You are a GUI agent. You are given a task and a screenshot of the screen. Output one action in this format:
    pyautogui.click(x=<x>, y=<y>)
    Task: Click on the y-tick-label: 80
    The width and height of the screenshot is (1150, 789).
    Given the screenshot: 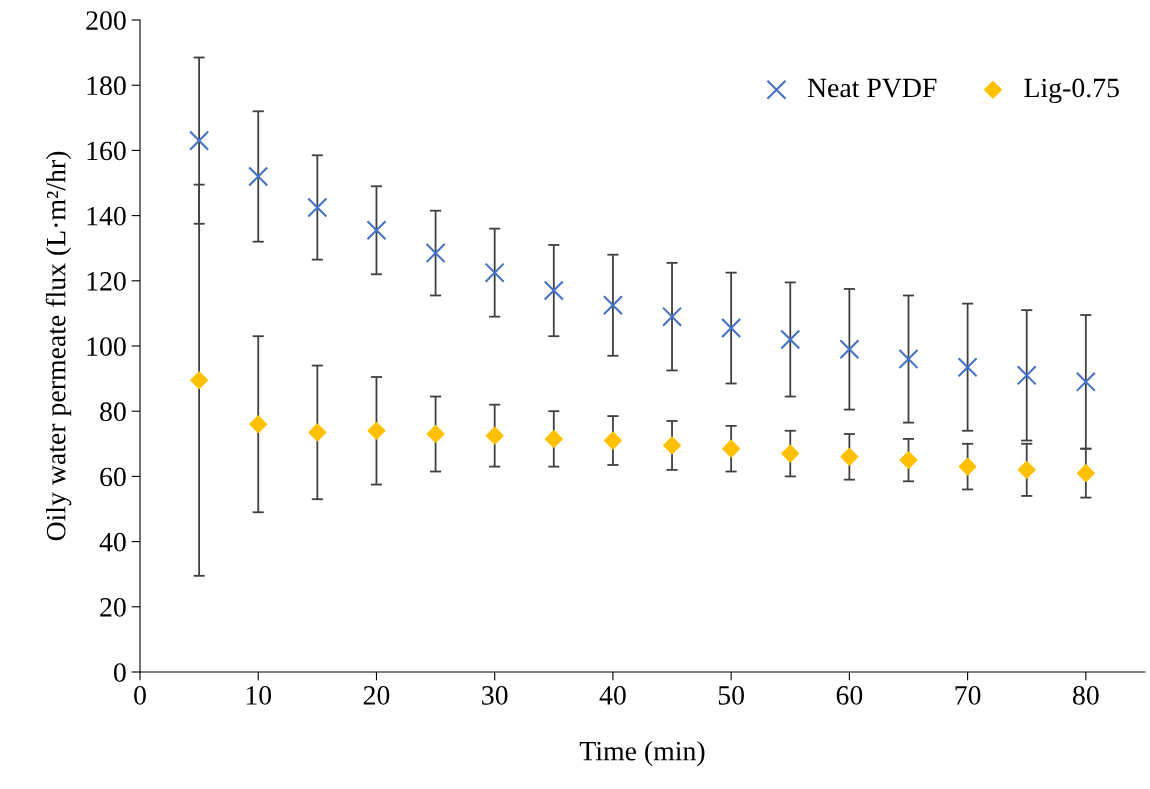 What is the action you would take?
    pyautogui.click(x=113, y=412)
    